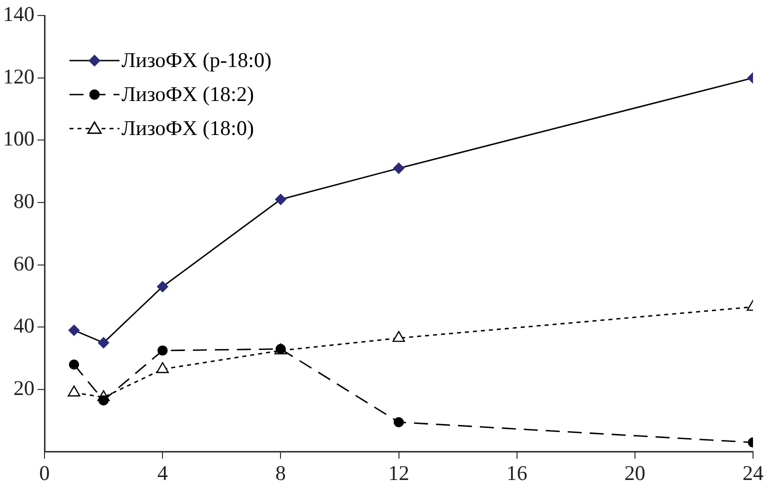 The image size is (769, 490). Describe the element at coordinates (753, 472) in the screenshot. I see `x-tick-label: 24` at that location.